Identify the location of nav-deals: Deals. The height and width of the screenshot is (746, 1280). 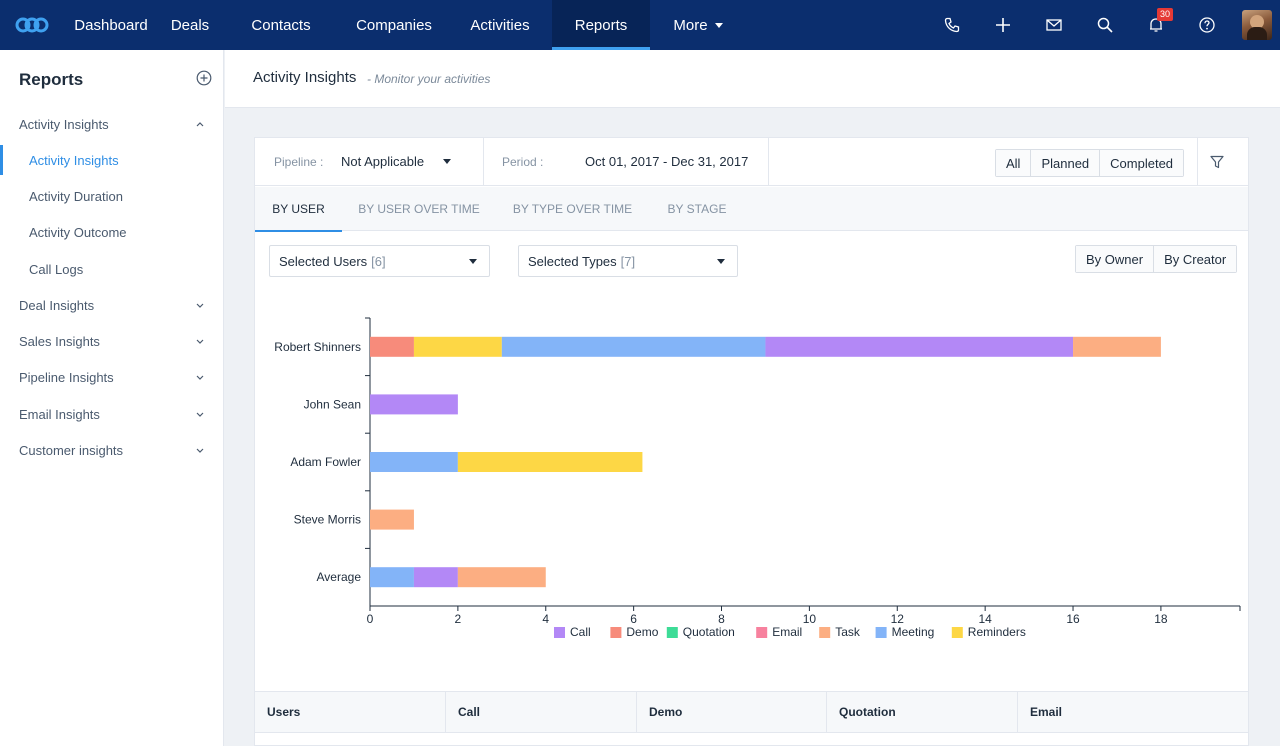
(190, 25).